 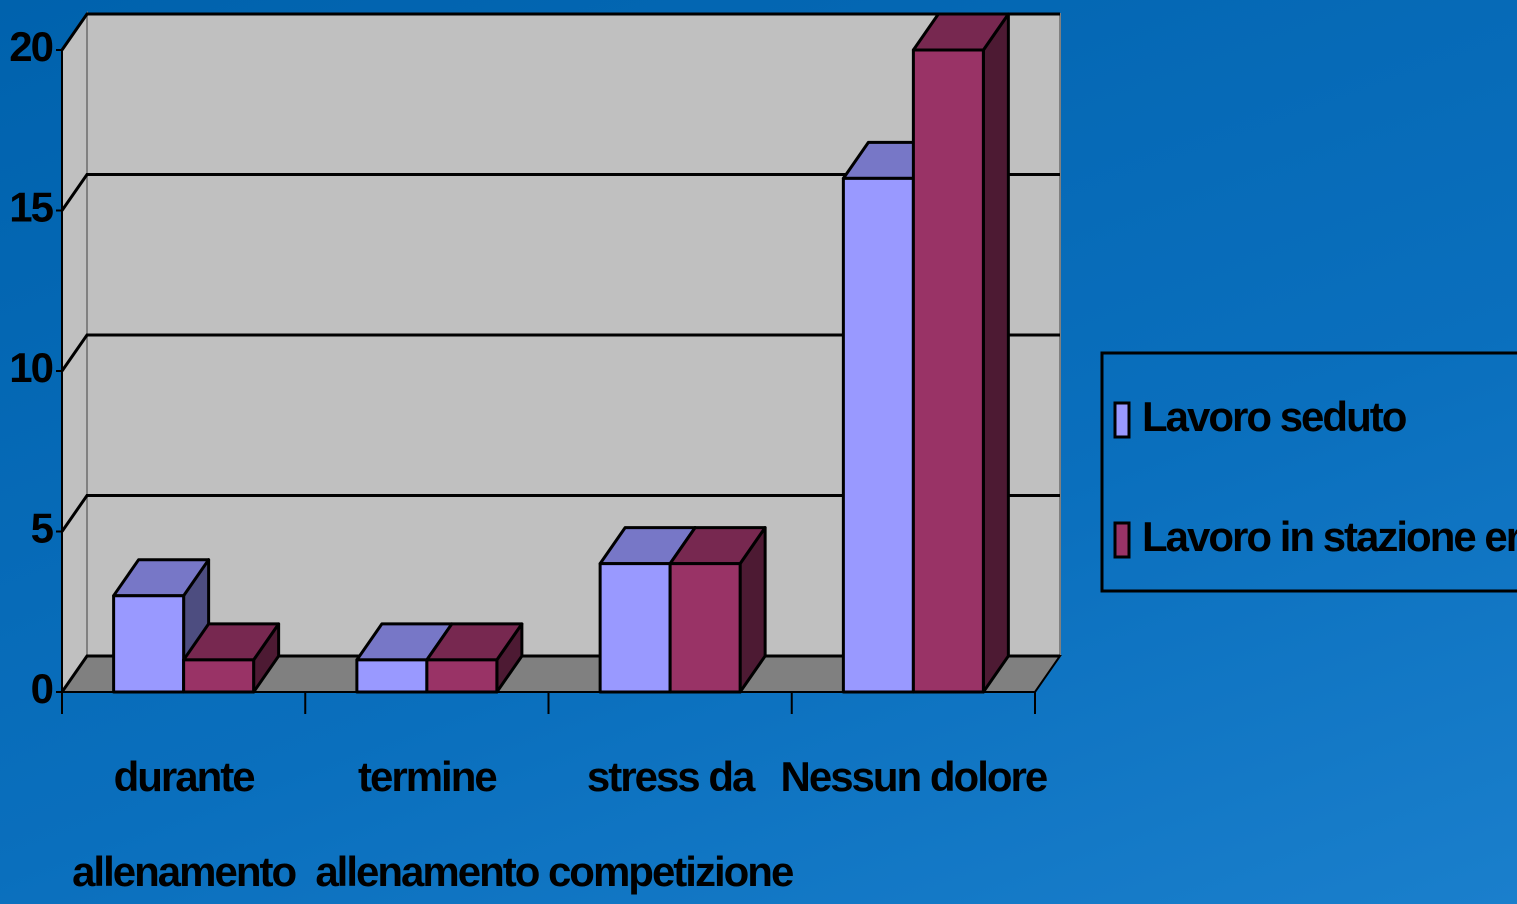 I want to click on y-tick-label: 5, so click(x=42, y=528).